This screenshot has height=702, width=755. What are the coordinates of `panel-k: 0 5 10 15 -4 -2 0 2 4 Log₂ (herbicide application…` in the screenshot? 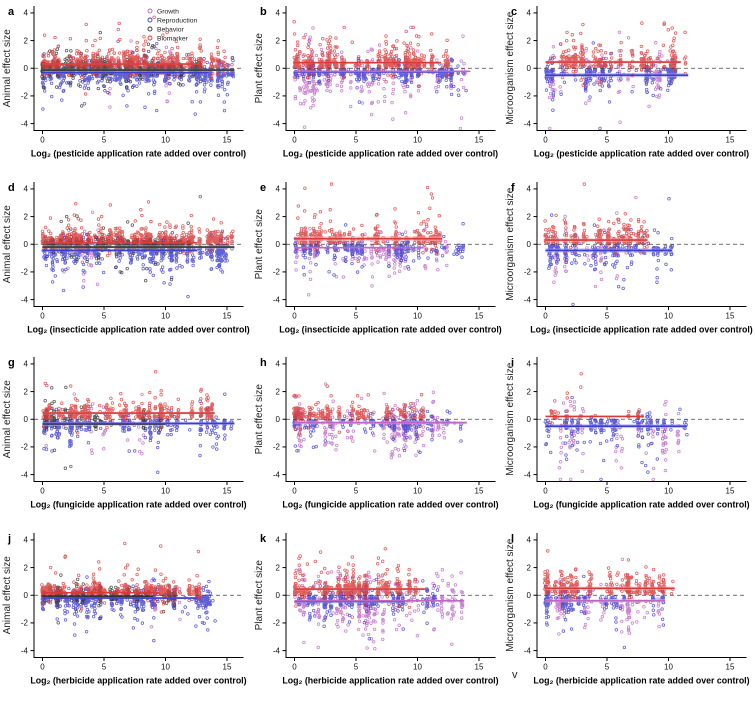 It's located at (378, 614).